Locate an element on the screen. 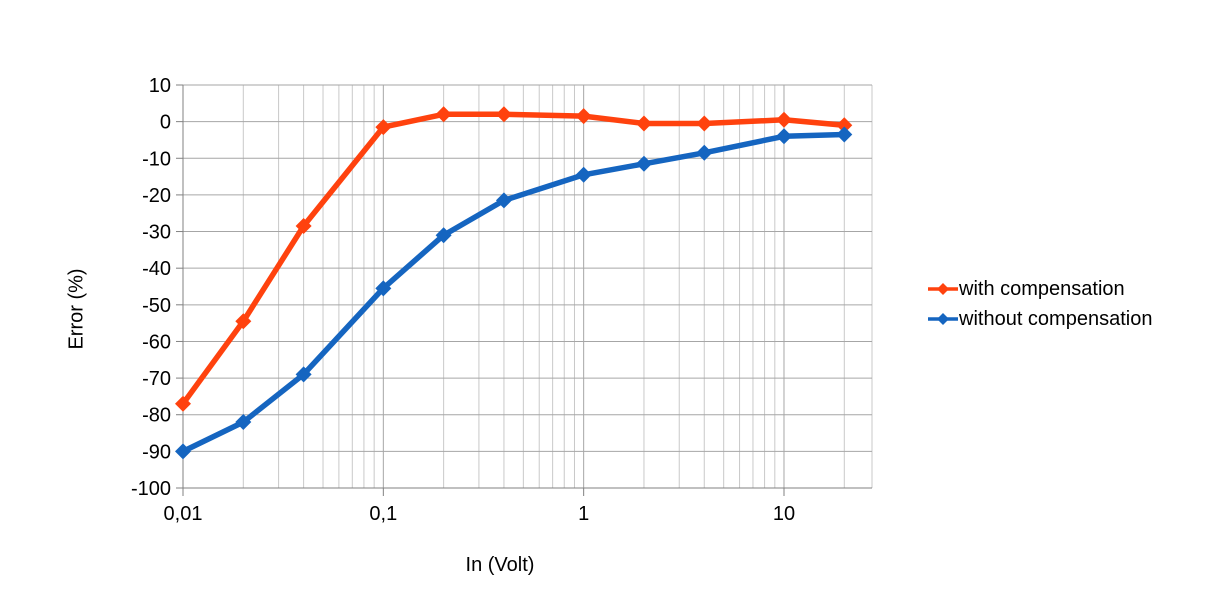 Image resolution: width=1222 pixels, height=611 pixels. legend-label: with compensation is located at coordinates (1042, 288).